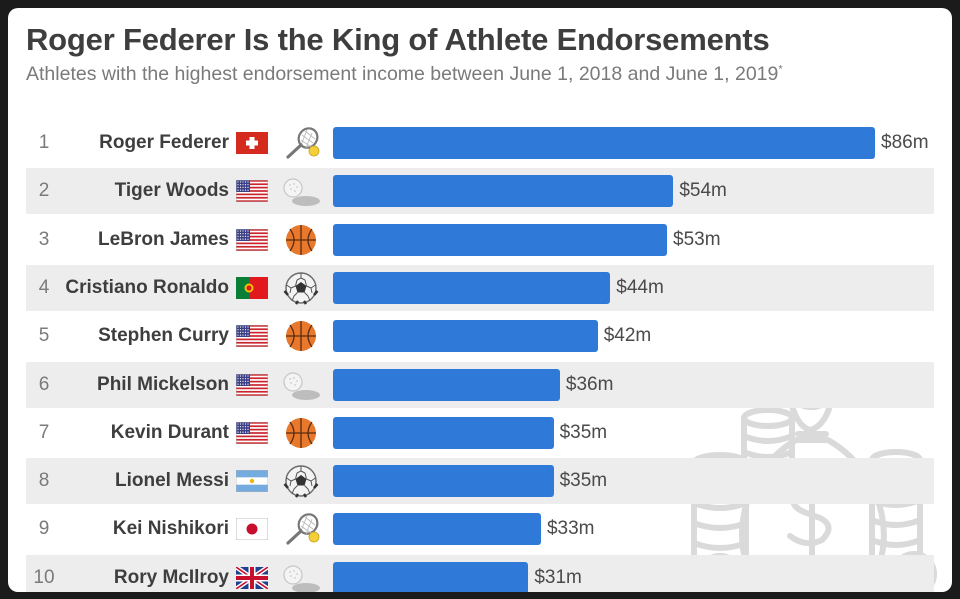 Image resolution: width=960 pixels, height=599 pixels. I want to click on athlete-name-label: Cristiano Ronaldo, so click(147, 287).